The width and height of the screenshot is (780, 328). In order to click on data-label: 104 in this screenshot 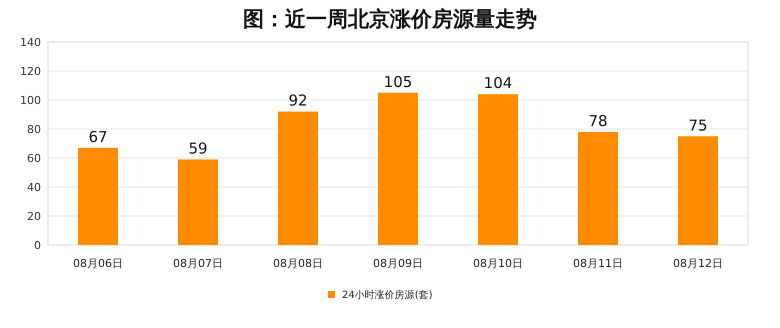, I will do `click(498, 83)`.